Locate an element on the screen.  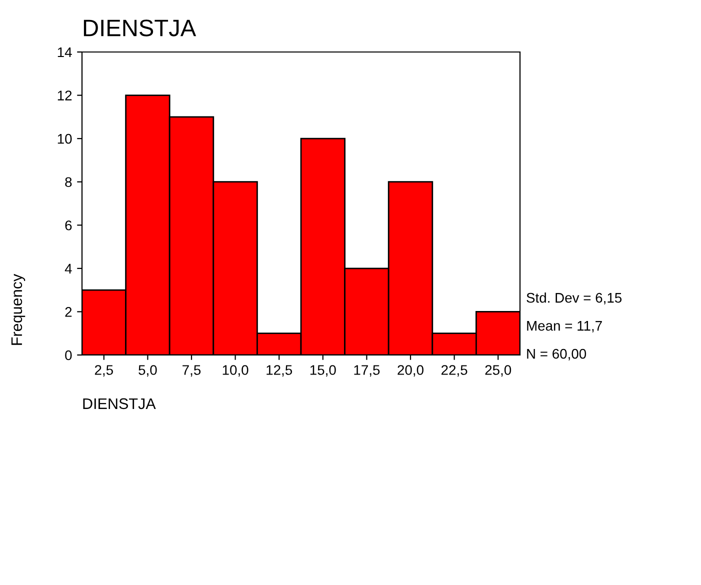
x-tick-label: 5,0 is located at coordinates (147, 371).